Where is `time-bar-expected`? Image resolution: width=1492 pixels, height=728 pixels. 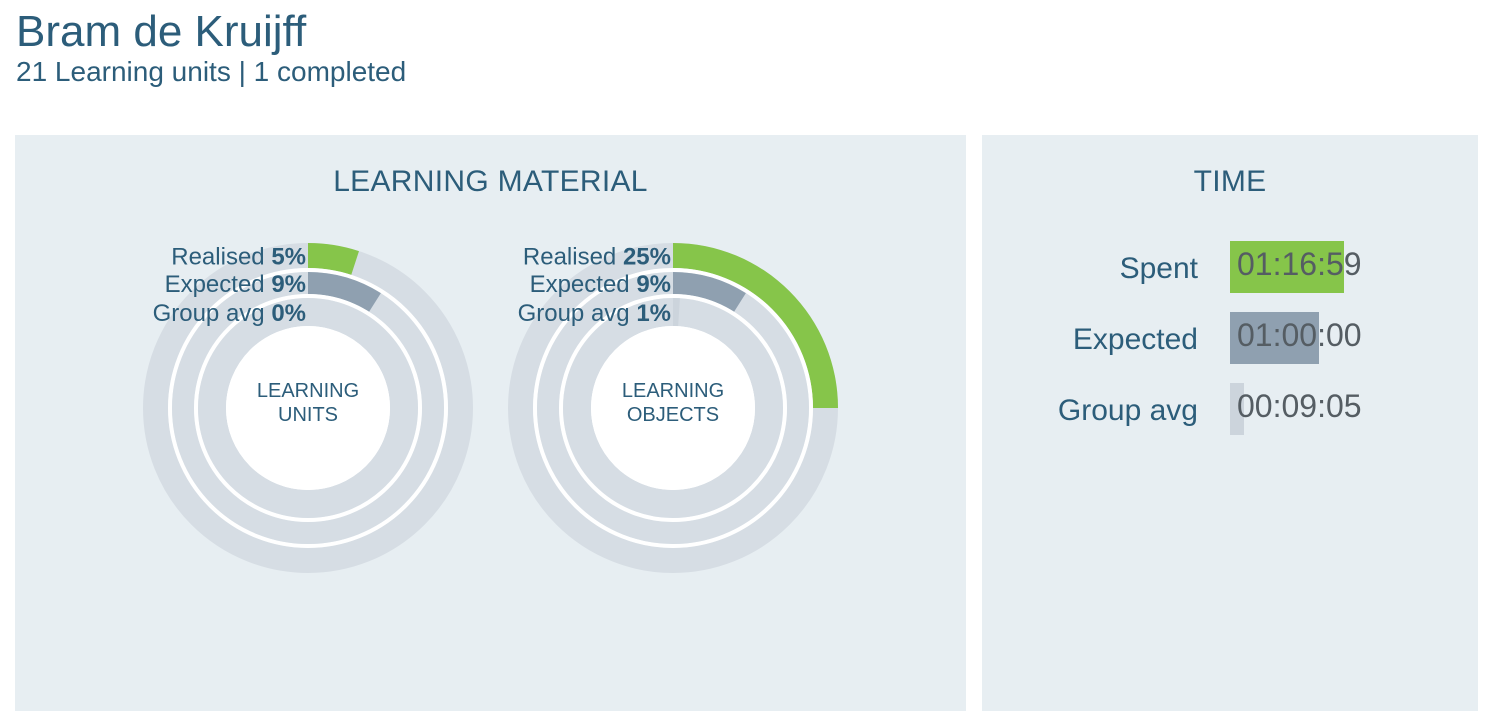 time-bar-expected is located at coordinates (1274, 338).